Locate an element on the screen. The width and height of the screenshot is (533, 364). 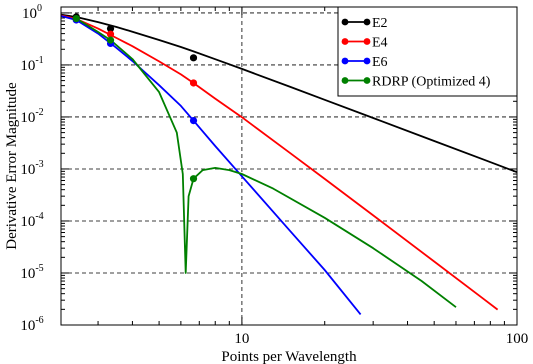
x-axis-title: Points per Wavelength is located at coordinates (289, 356).